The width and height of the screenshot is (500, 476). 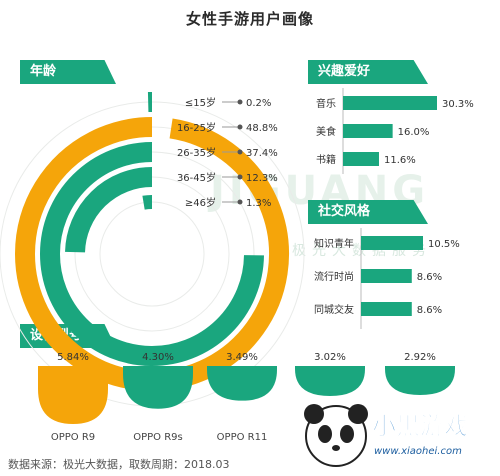 What do you see at coordinates (418, 451) in the screenshot?
I see `logo-url: www.xiaohei.com` at bounding box center [418, 451].